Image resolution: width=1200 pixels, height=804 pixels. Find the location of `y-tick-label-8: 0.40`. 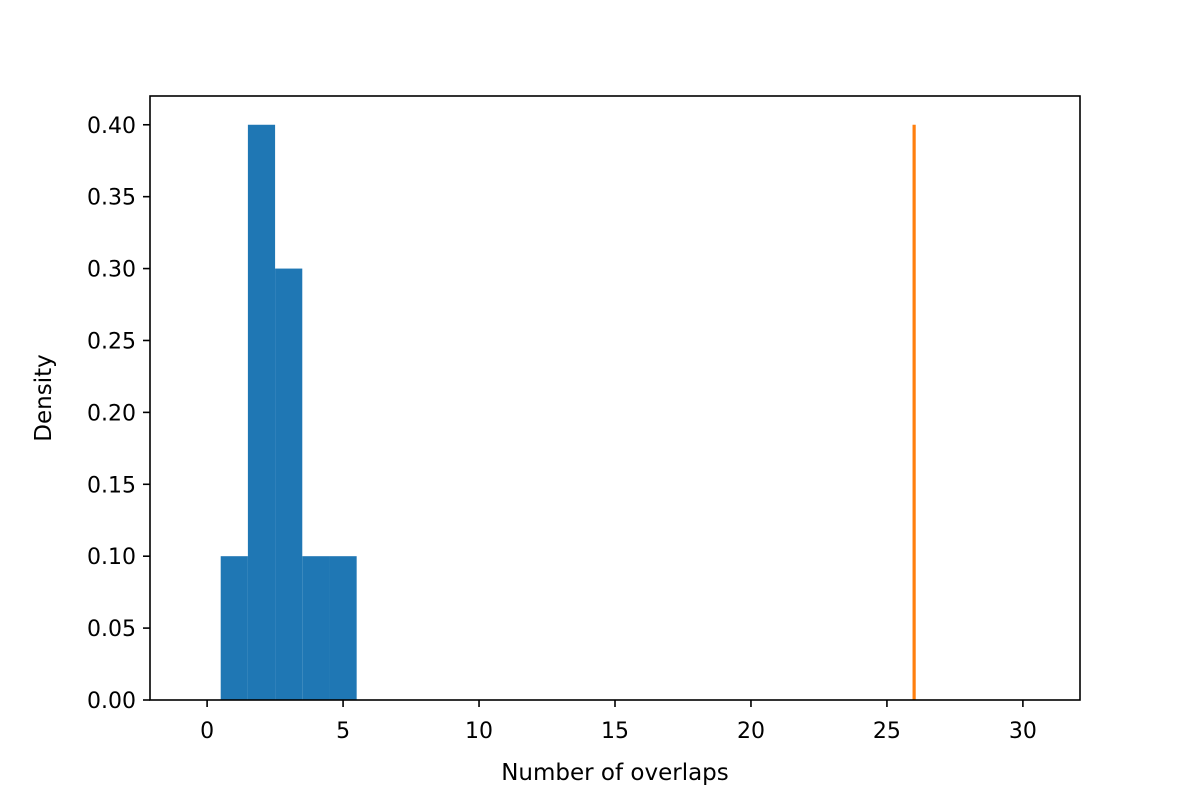

y-tick-label-8: 0.40 is located at coordinates (111, 126).